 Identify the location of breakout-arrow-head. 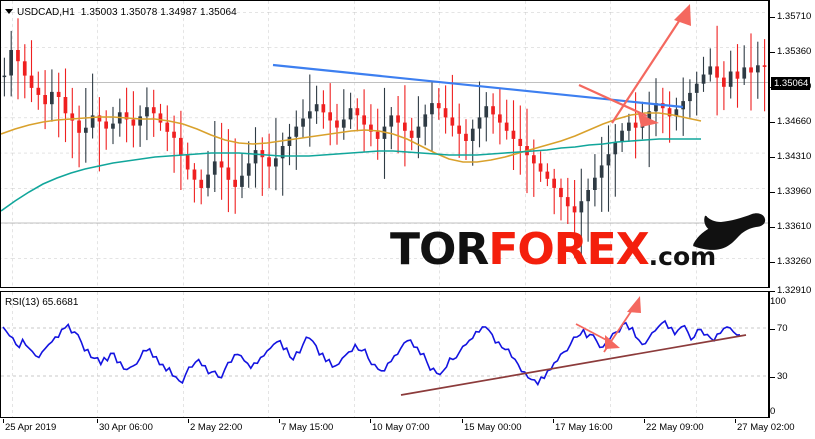
(682, 15).